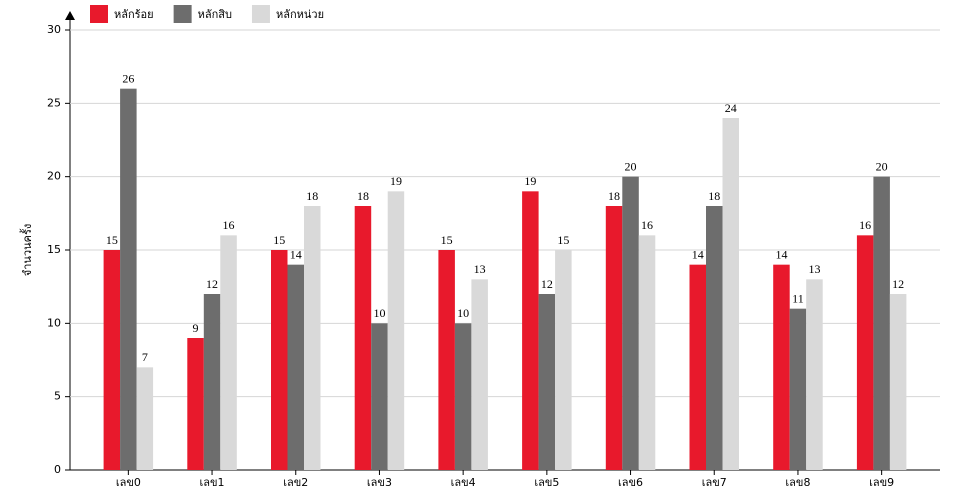  What do you see at coordinates (54, 322) in the screenshot?
I see `y-tick-label: 10` at bounding box center [54, 322].